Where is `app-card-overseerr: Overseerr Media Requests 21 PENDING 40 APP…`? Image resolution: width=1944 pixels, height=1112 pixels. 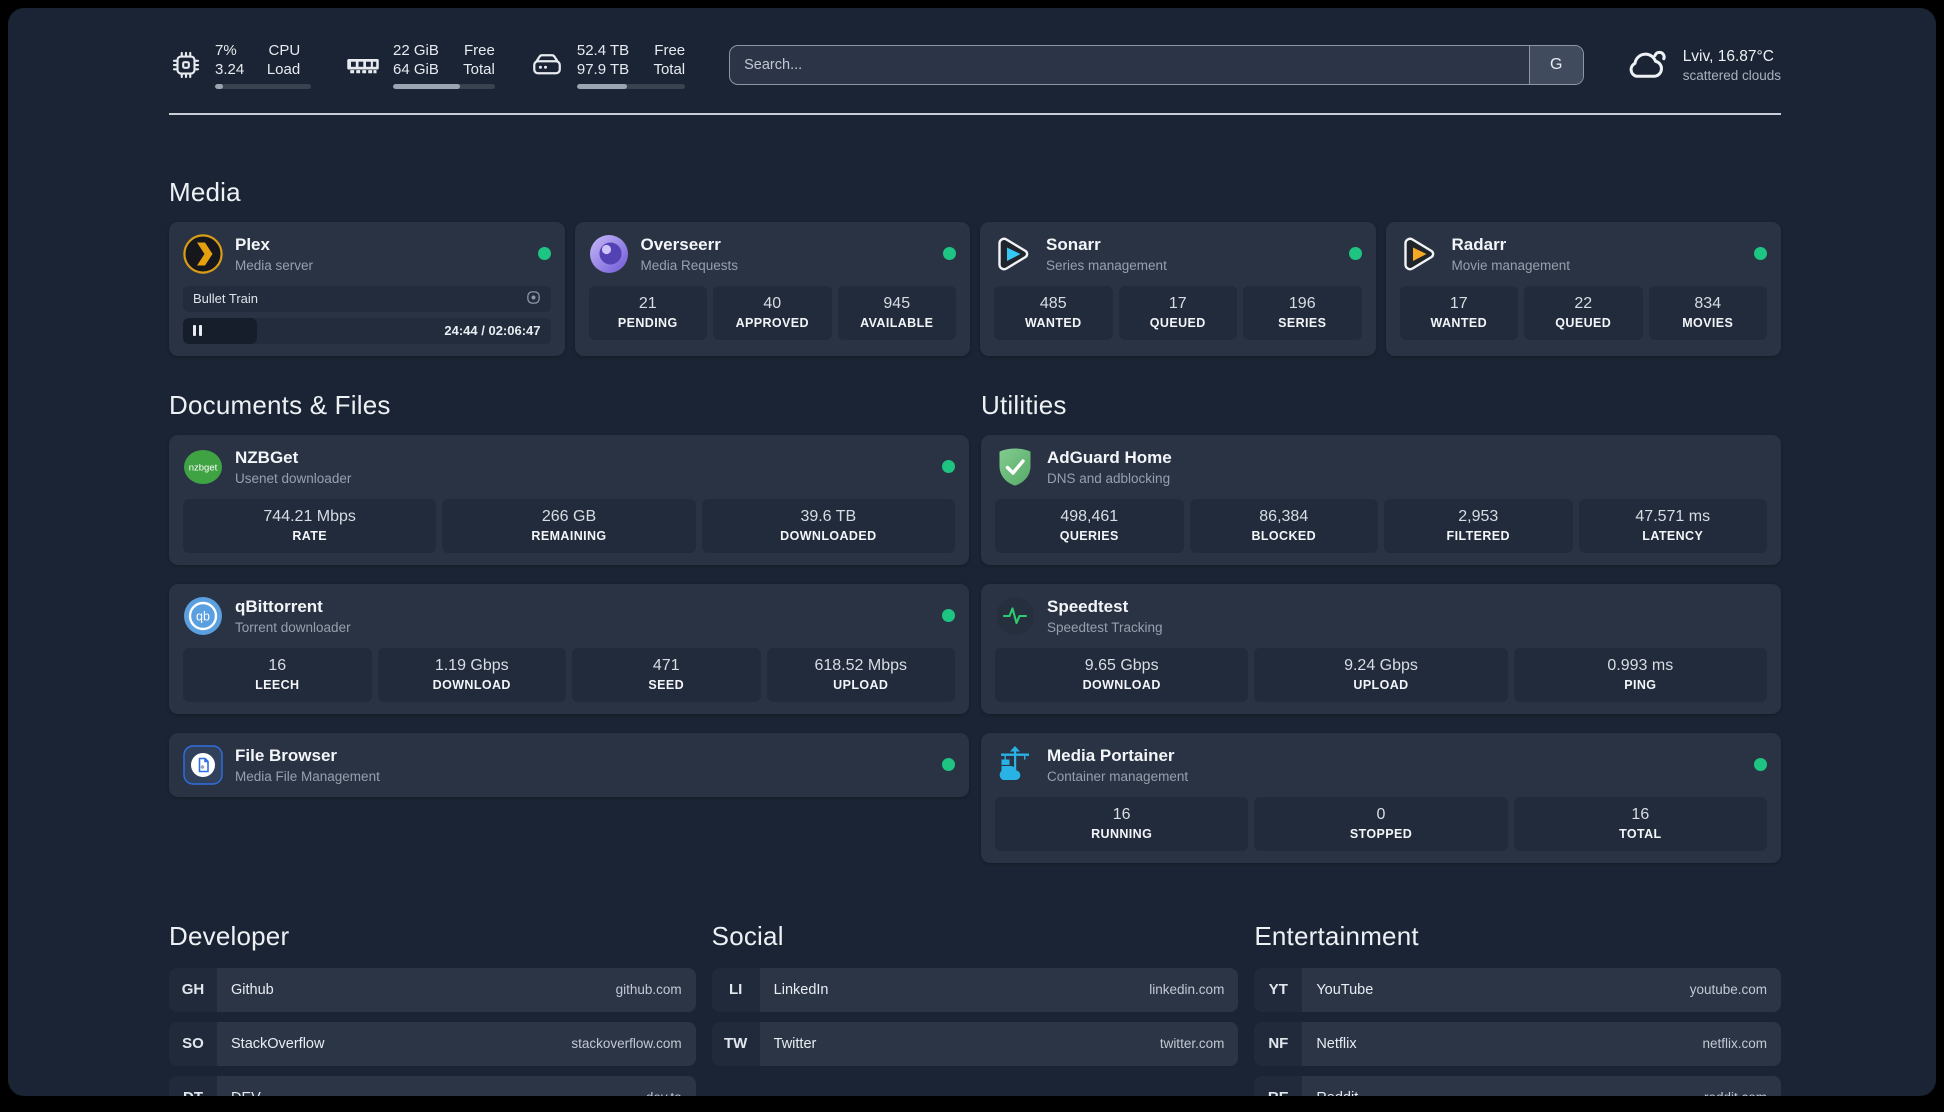
app-card-overseerr: Overseerr Media Requests 21 PENDING 40 APP… is located at coordinates (772, 288).